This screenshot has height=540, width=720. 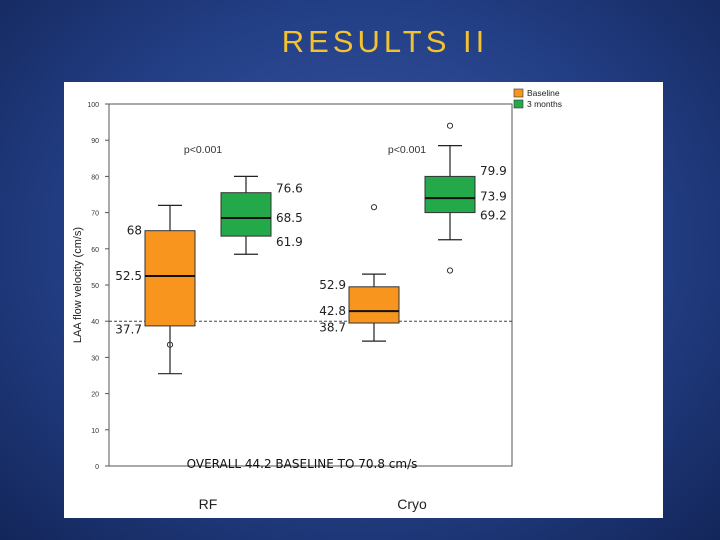 What do you see at coordinates (78, 285) in the screenshot?
I see `y-axis-title: LAA flow velocity (cm/s)` at bounding box center [78, 285].